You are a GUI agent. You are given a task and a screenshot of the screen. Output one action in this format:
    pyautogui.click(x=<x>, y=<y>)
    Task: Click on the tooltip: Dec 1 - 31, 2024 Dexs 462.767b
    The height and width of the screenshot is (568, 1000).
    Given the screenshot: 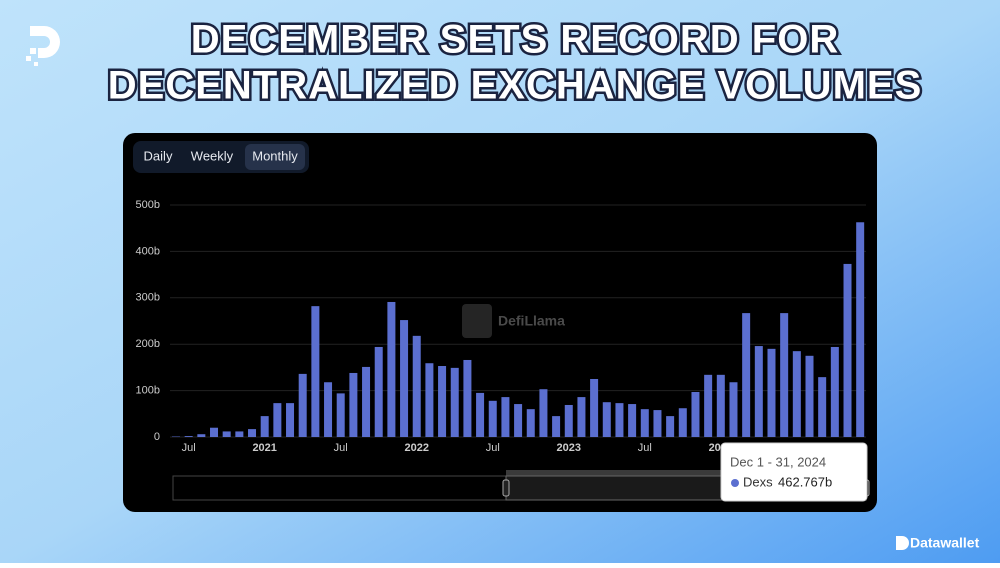 What is the action you would take?
    pyautogui.click(x=794, y=472)
    